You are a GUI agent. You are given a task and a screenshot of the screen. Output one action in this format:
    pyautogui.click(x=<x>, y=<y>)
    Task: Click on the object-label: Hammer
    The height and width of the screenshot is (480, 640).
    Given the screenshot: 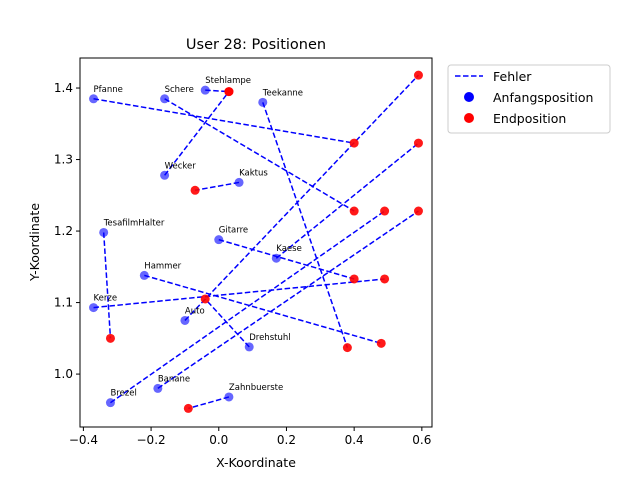 What is the action you would take?
    pyautogui.click(x=162, y=266)
    